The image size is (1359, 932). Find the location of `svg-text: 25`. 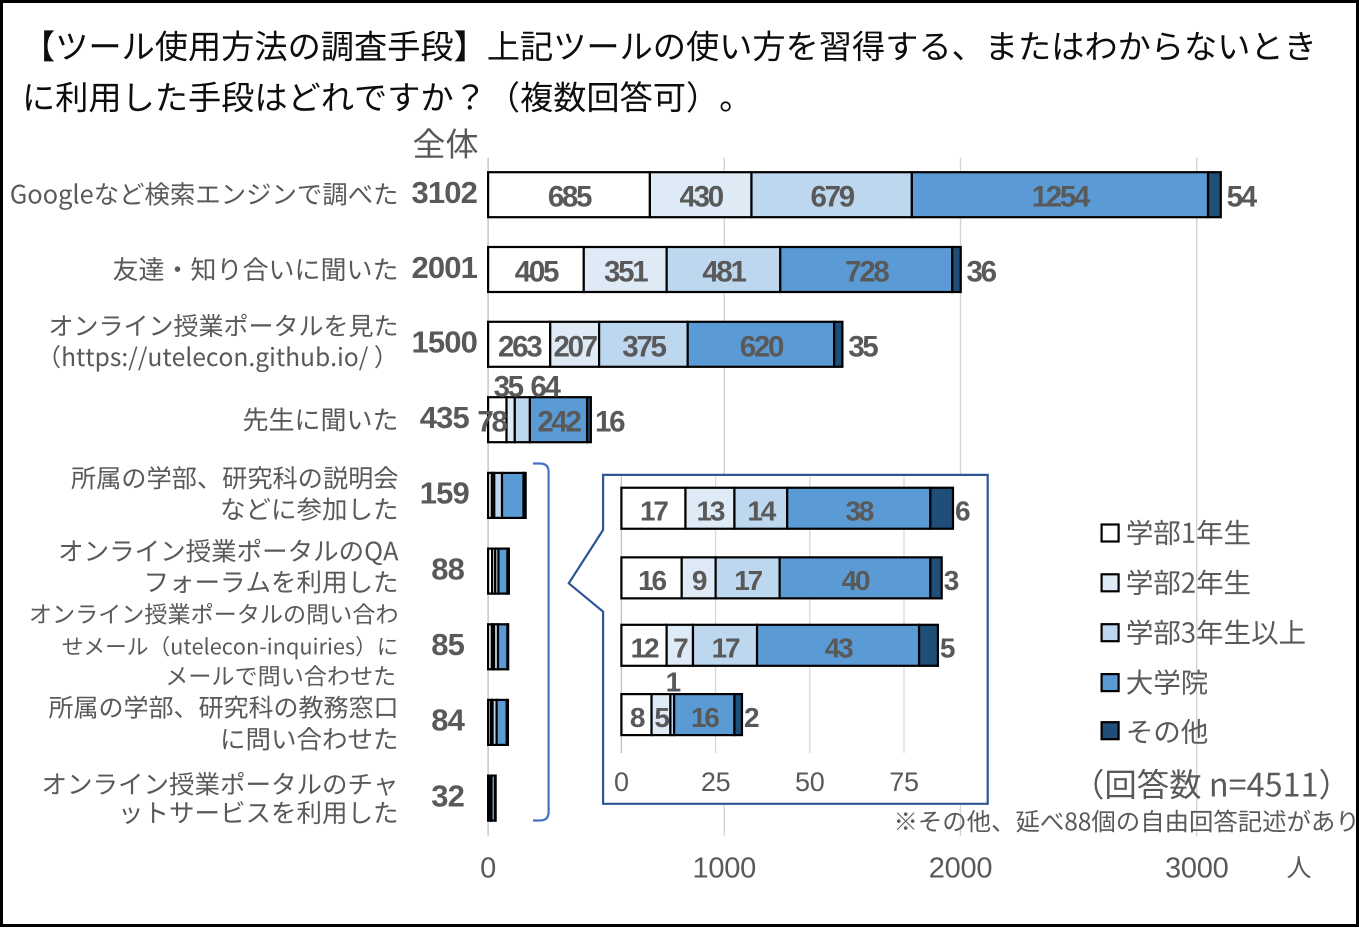

svg-text: 25 is located at coordinates (716, 782).